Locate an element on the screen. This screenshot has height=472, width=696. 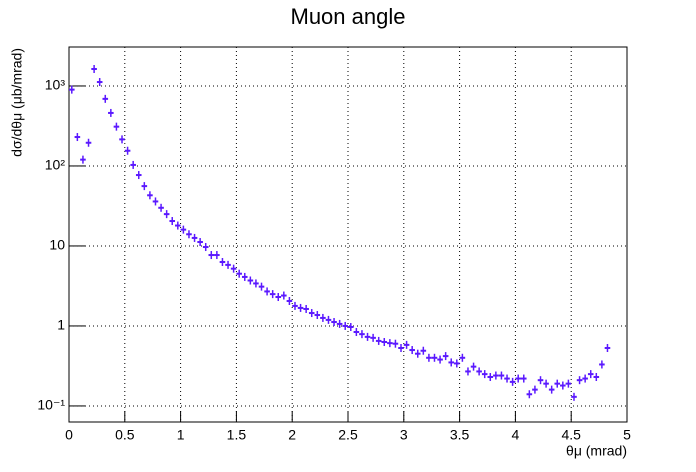
chart-title: Muon angle is located at coordinates (348, 16).